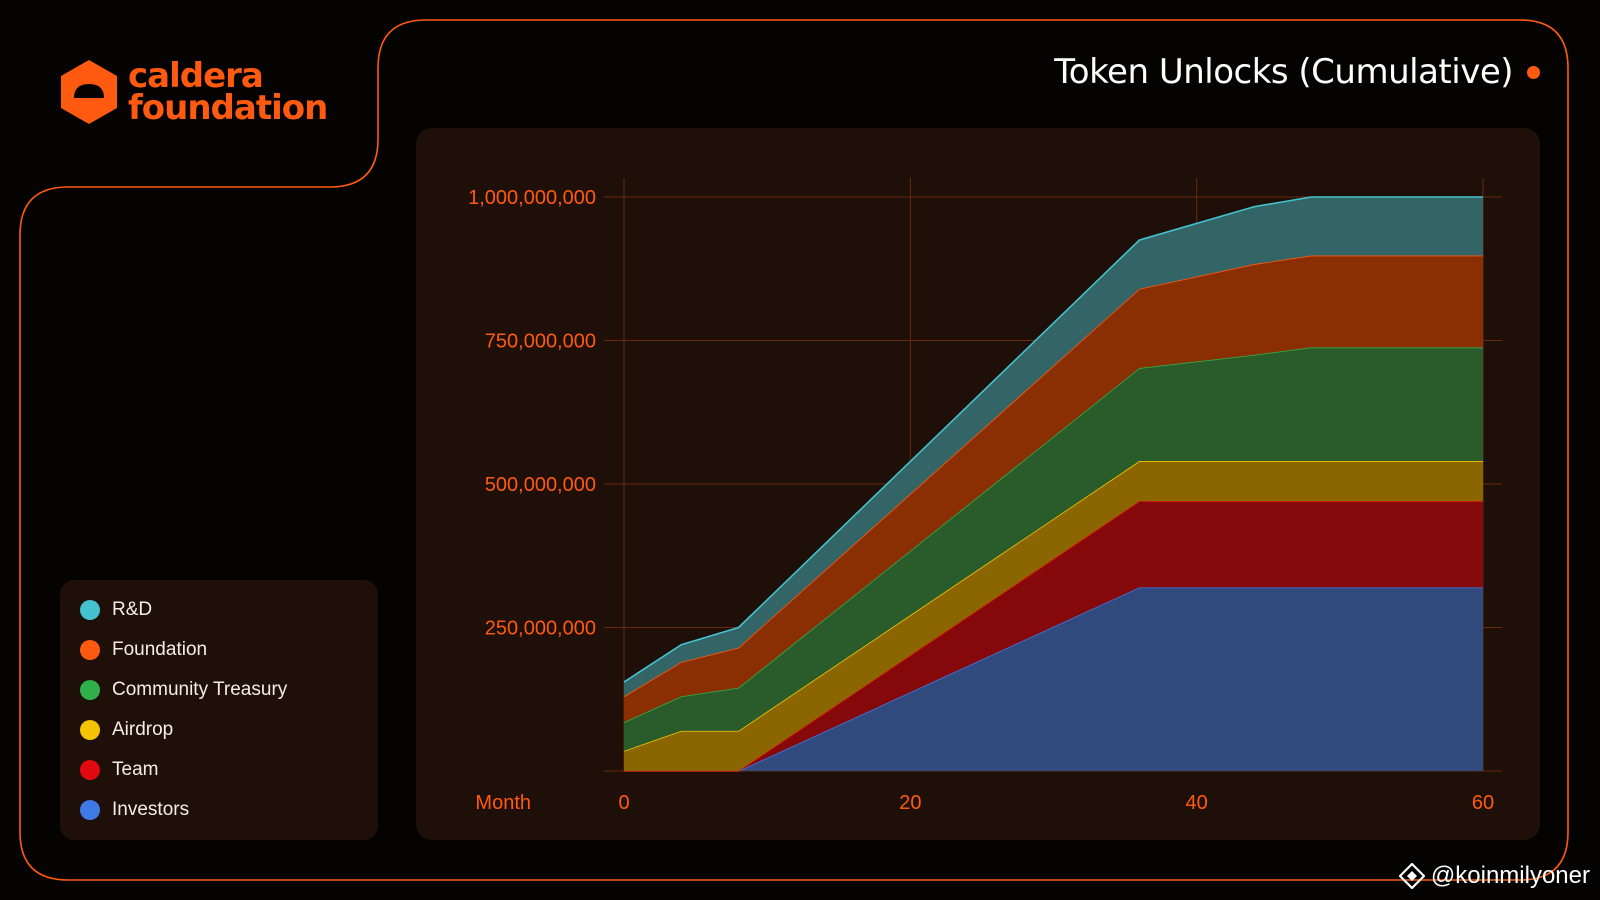 This screenshot has width=1600, height=900. Describe the element at coordinates (1483, 803) in the screenshot. I see `x-tick-label: 60` at that location.